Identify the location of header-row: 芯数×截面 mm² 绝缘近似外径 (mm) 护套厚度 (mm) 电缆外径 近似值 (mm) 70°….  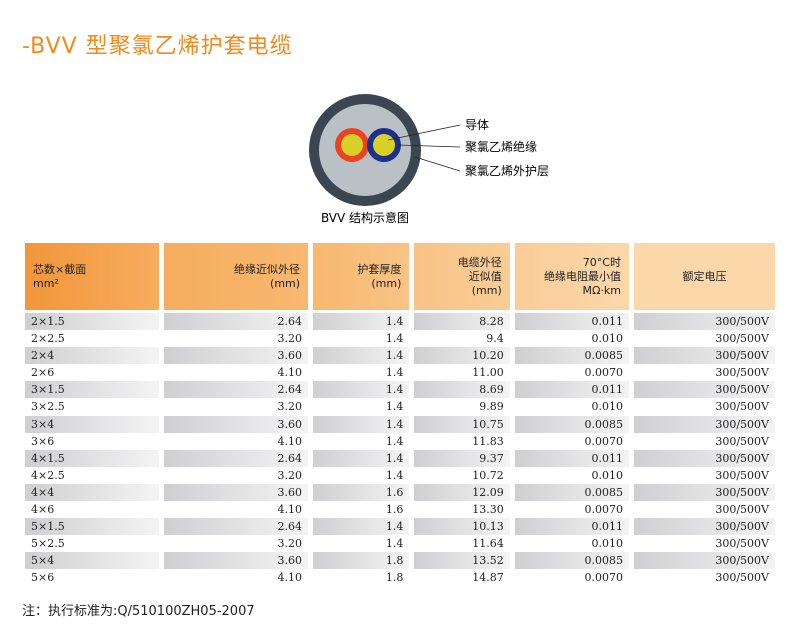
(400, 276).